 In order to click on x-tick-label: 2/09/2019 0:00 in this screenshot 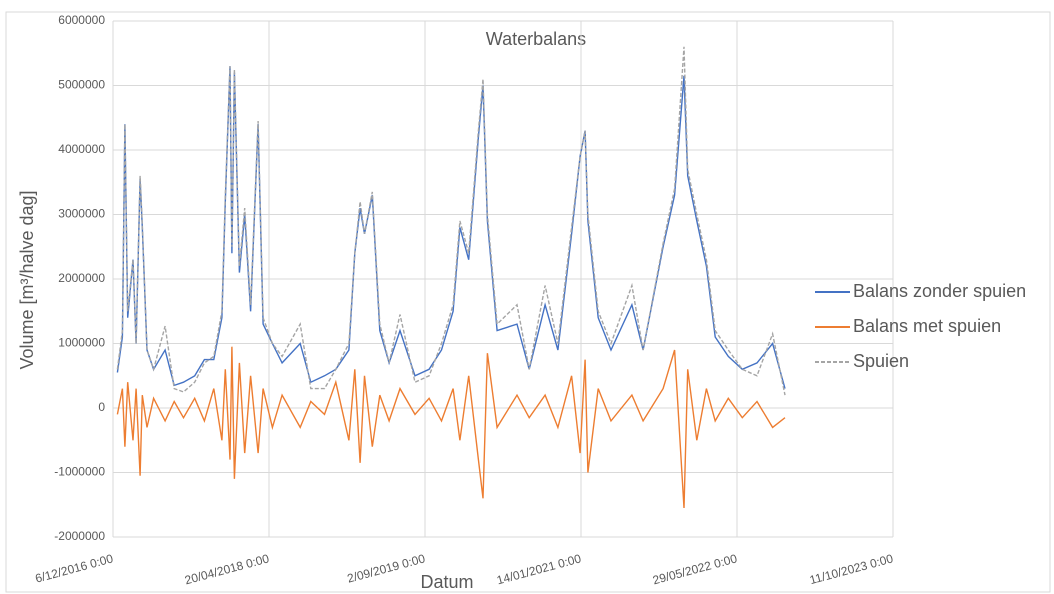, I will do `click(386, 568)`.